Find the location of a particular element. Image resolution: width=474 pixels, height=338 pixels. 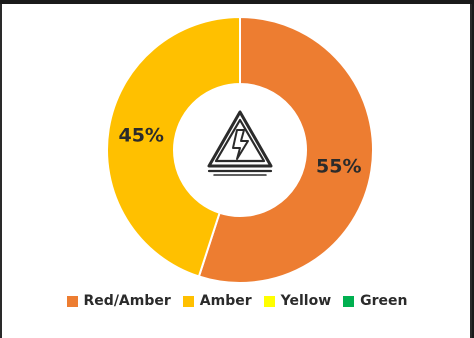

high-voltage-warning-icon is located at coordinates (240, 143).